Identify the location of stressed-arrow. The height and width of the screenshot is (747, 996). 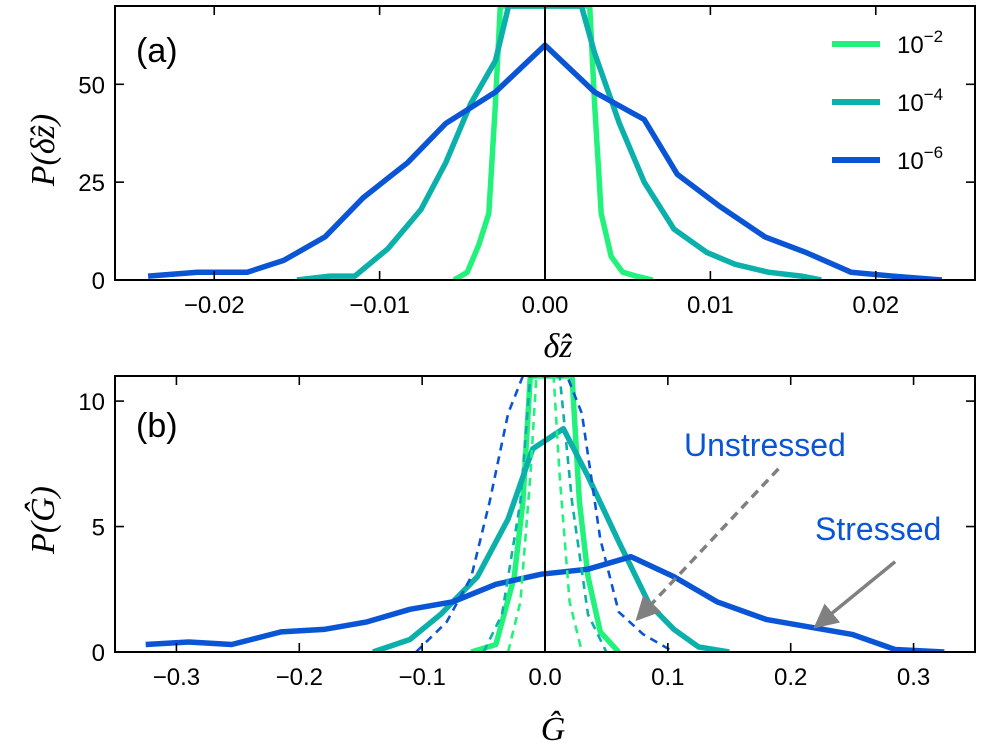
(855, 594).